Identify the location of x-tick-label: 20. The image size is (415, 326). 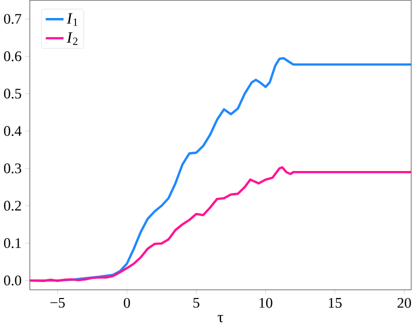
(404, 303).